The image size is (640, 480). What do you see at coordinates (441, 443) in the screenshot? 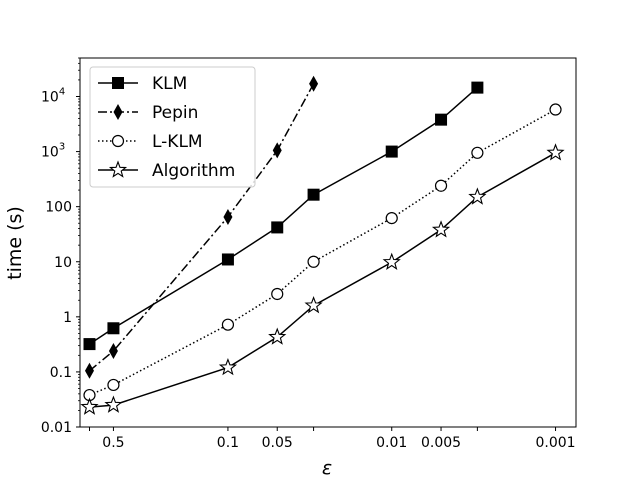
I see `x-tick-label: 0.005` at bounding box center [441, 443].